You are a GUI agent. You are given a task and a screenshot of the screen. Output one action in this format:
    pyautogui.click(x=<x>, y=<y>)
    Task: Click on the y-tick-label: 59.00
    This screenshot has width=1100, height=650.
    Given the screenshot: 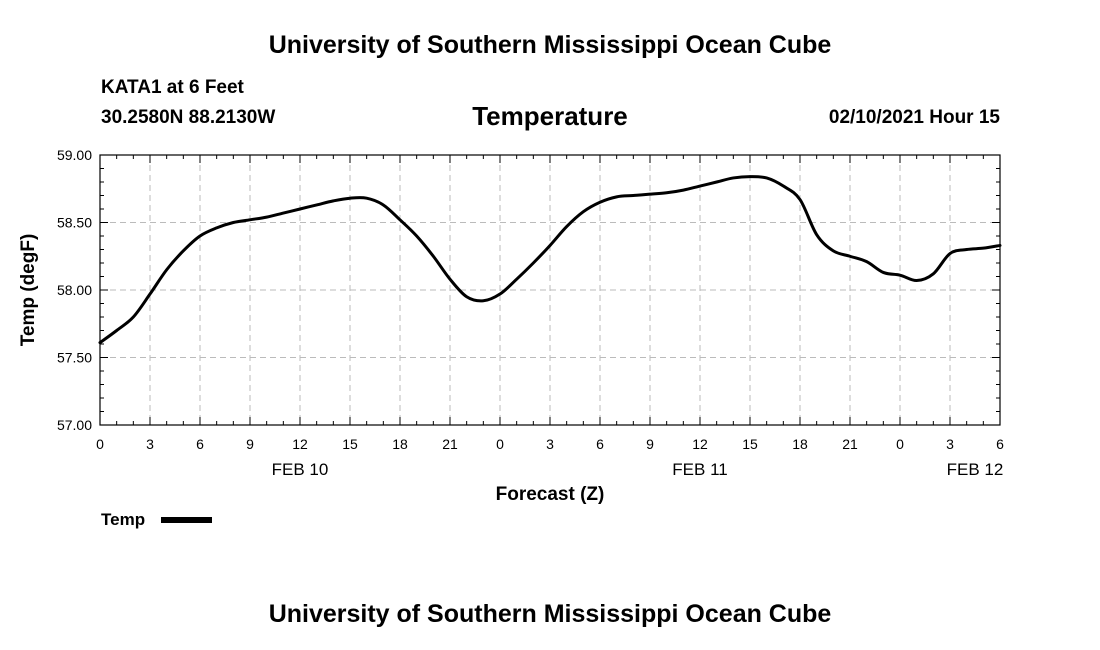 What is the action you would take?
    pyautogui.click(x=74, y=155)
    